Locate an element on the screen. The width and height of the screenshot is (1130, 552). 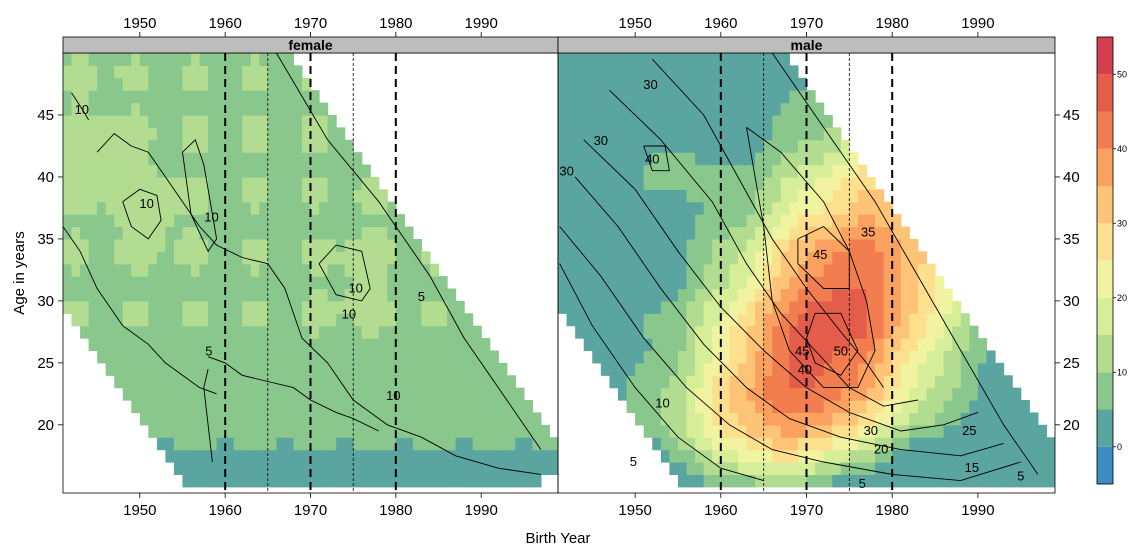
contour-label: 50 is located at coordinates (841, 351).